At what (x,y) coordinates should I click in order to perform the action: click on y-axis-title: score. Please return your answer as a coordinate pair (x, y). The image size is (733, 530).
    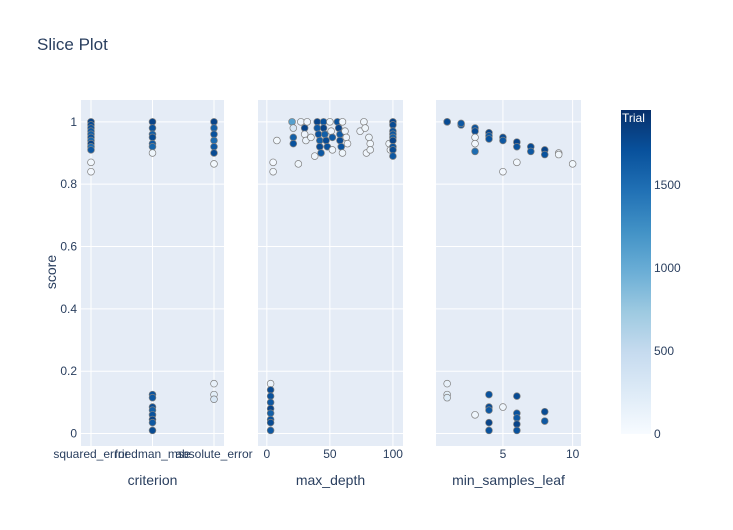
    Looking at the image, I should click on (51, 272).